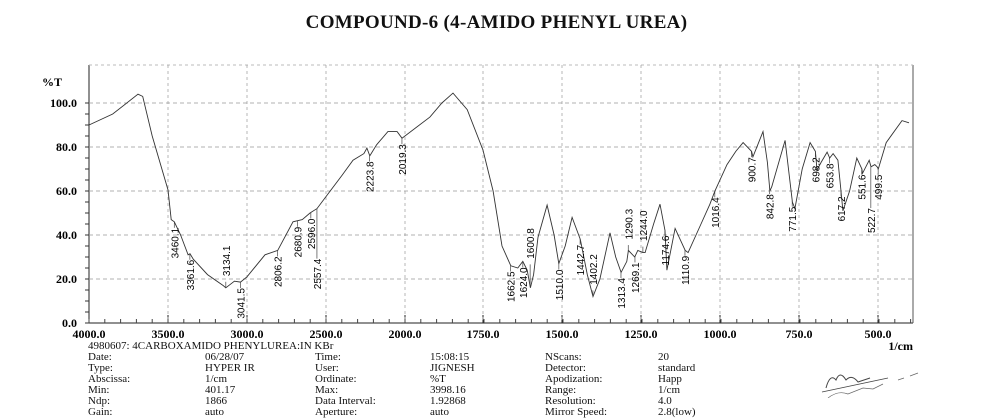  I want to click on peak-label: 1600.8, so click(531, 243).